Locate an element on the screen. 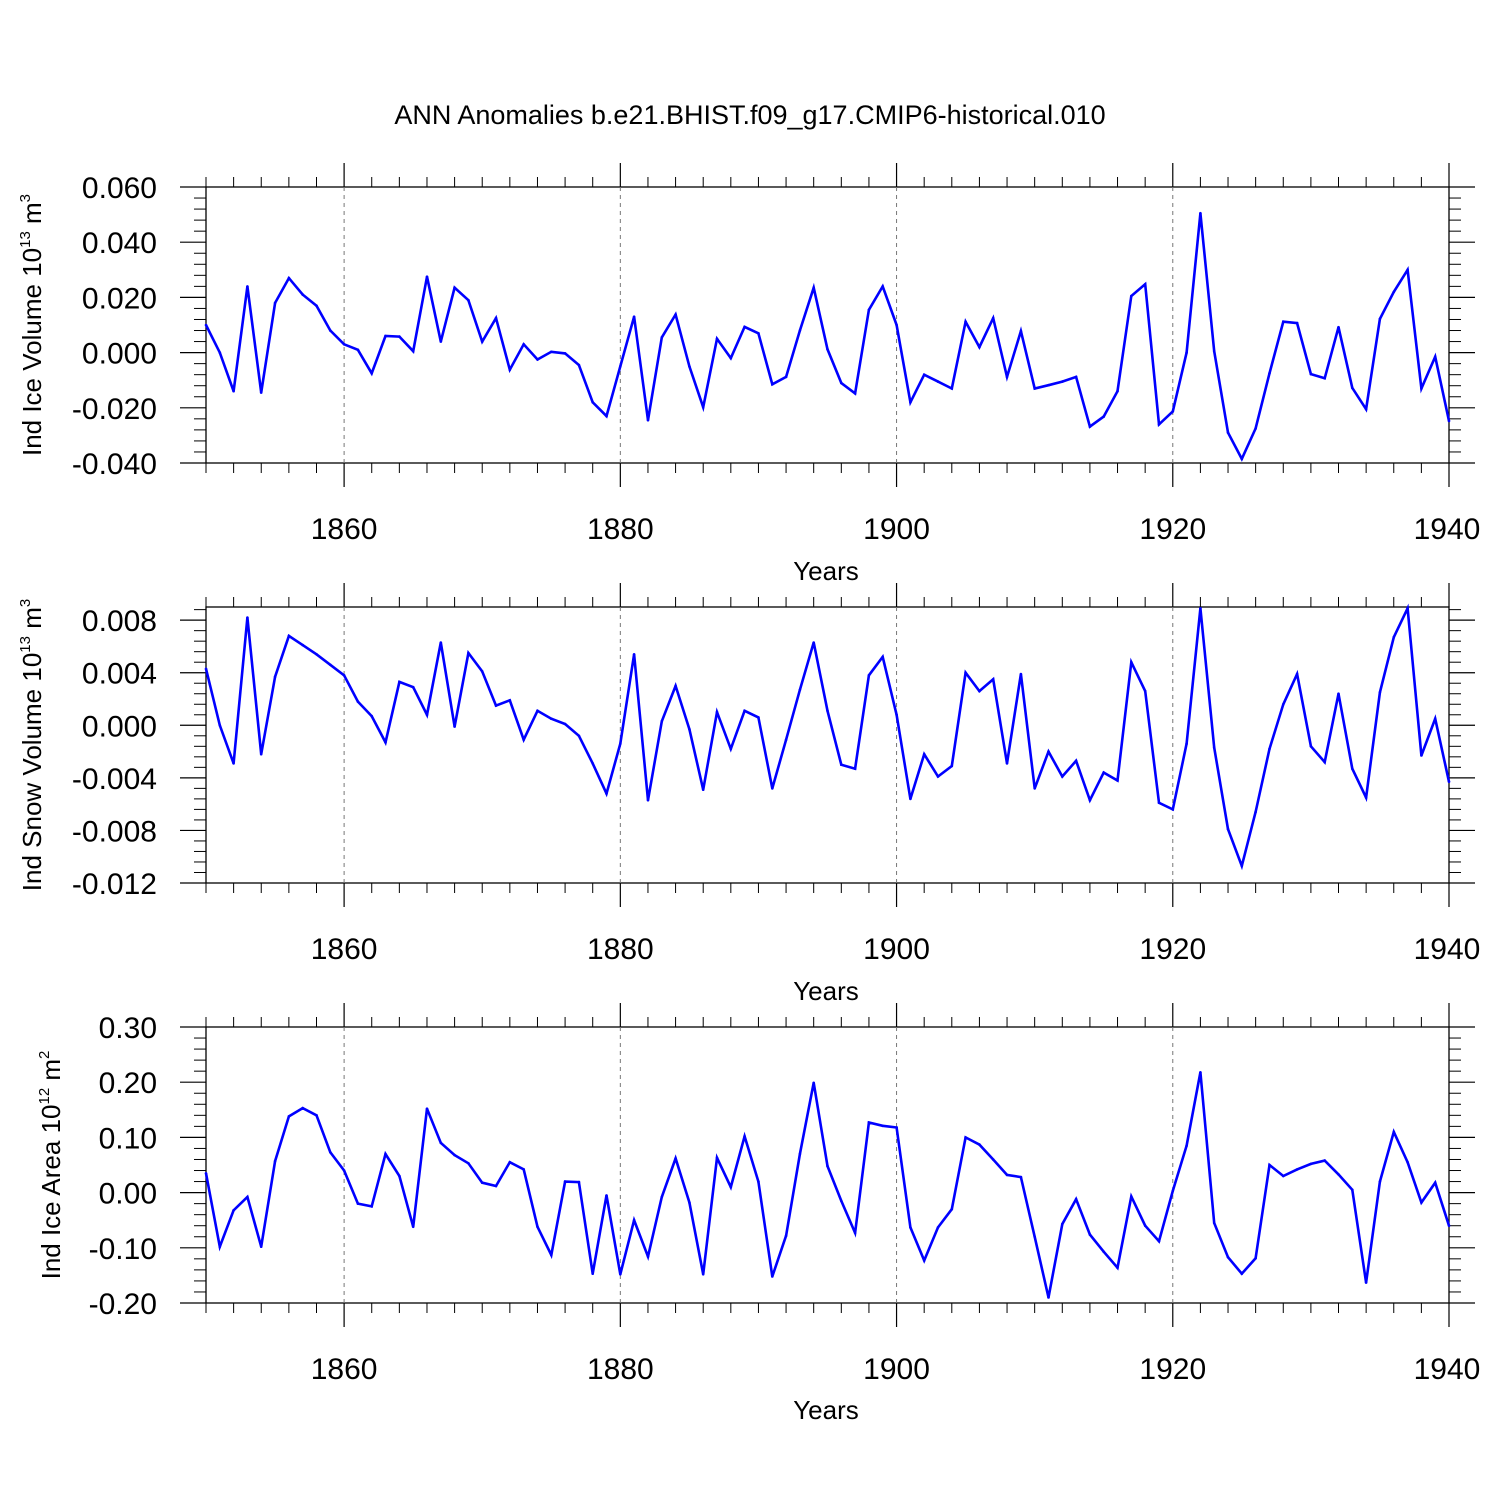 The image size is (1500, 1500). y-tick-label: 0.20 is located at coordinates (128, 1083).